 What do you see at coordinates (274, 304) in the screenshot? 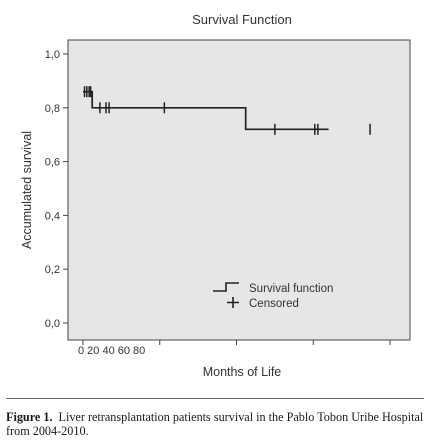
I see `legend-label-censored: Censored` at bounding box center [274, 304].